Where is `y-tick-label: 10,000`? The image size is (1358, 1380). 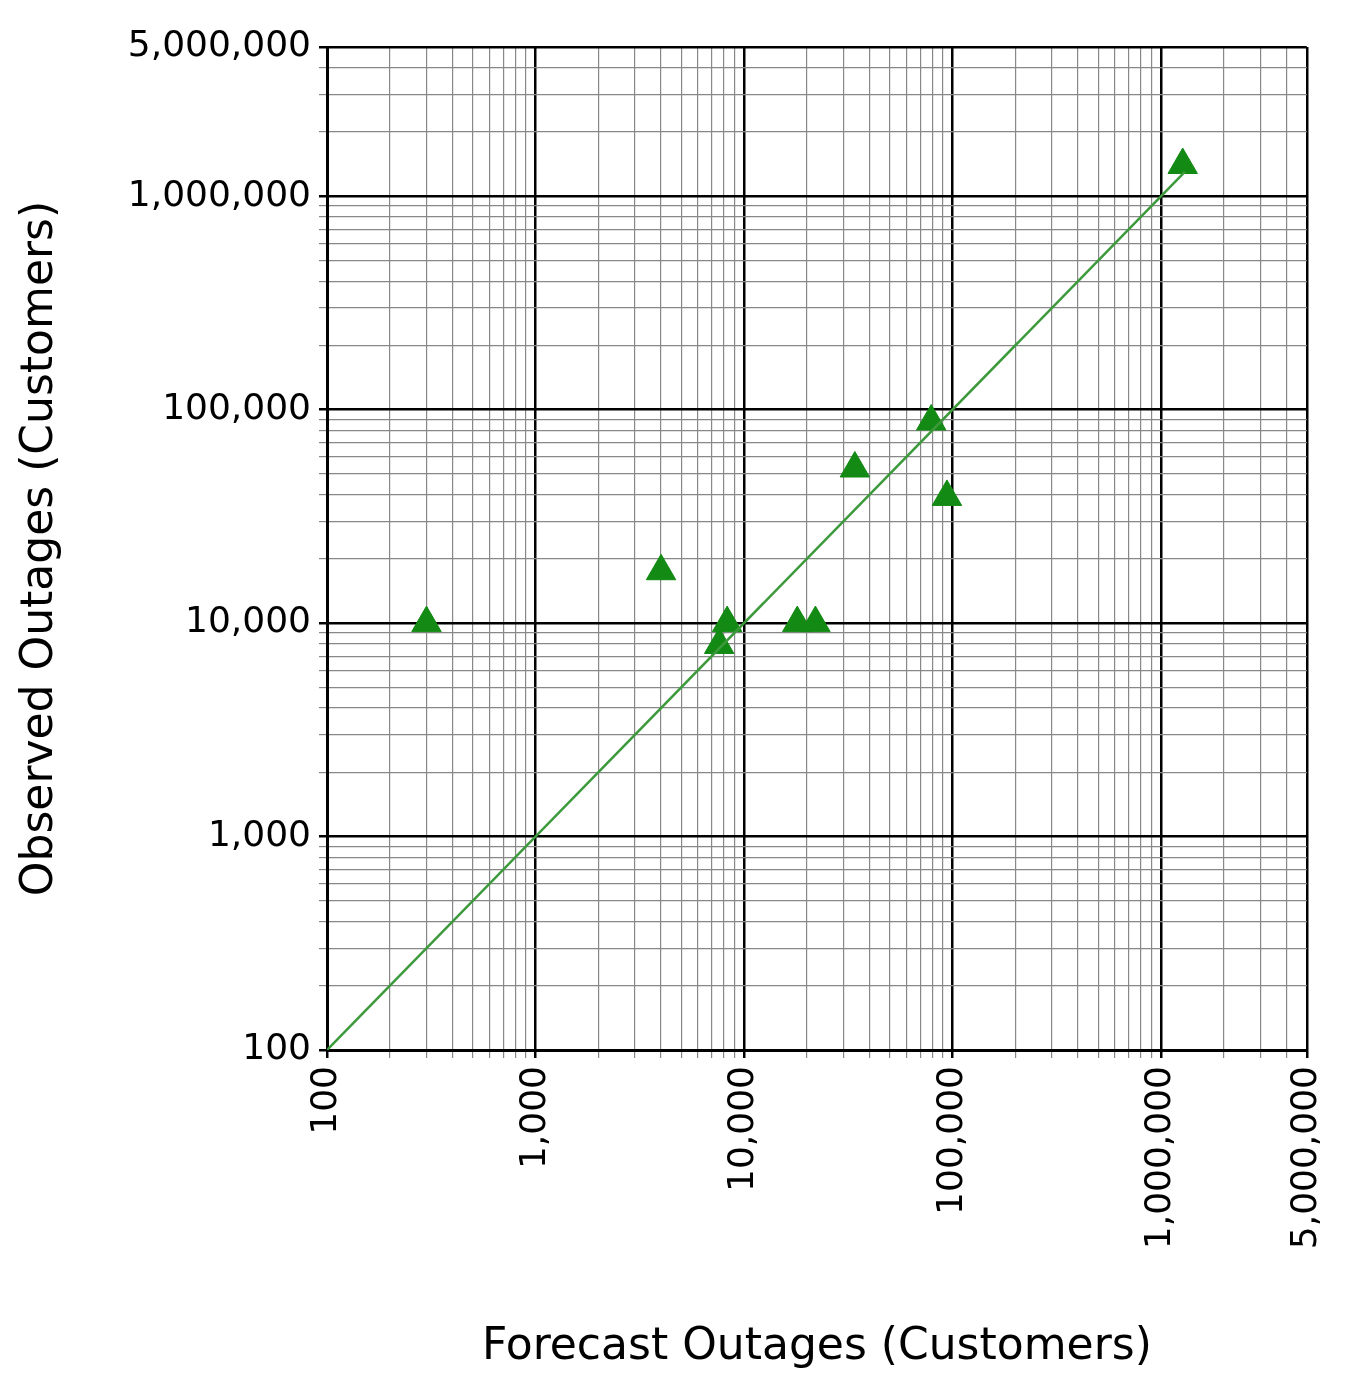 y-tick-label: 10,000 is located at coordinates (248, 620).